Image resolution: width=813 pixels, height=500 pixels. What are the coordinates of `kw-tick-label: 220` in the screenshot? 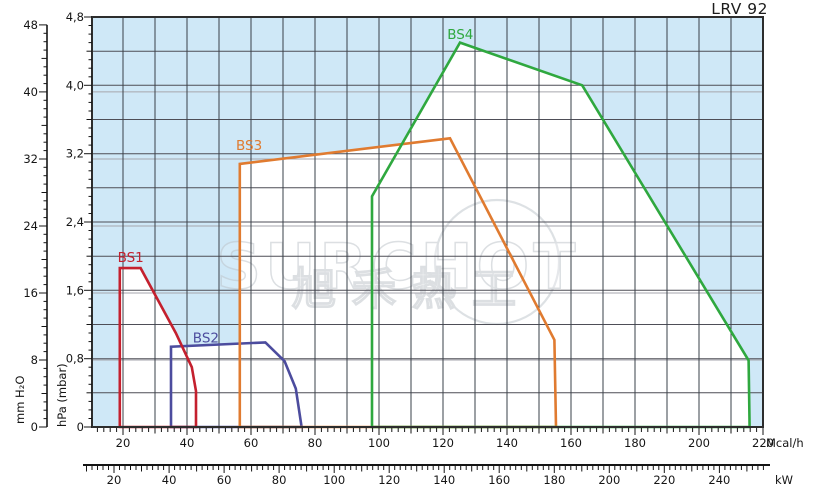 It's located at (664, 480).